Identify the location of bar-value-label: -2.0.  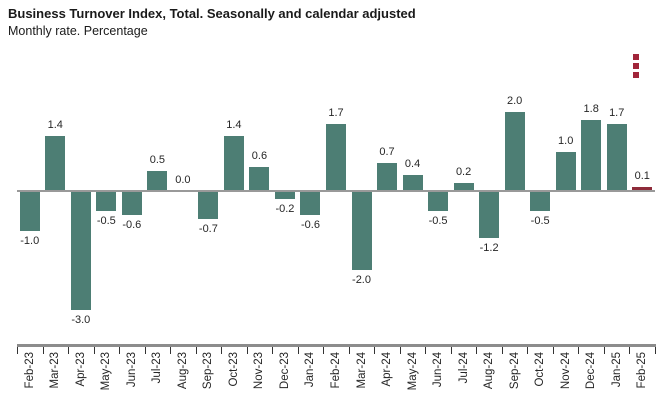
(361, 280).